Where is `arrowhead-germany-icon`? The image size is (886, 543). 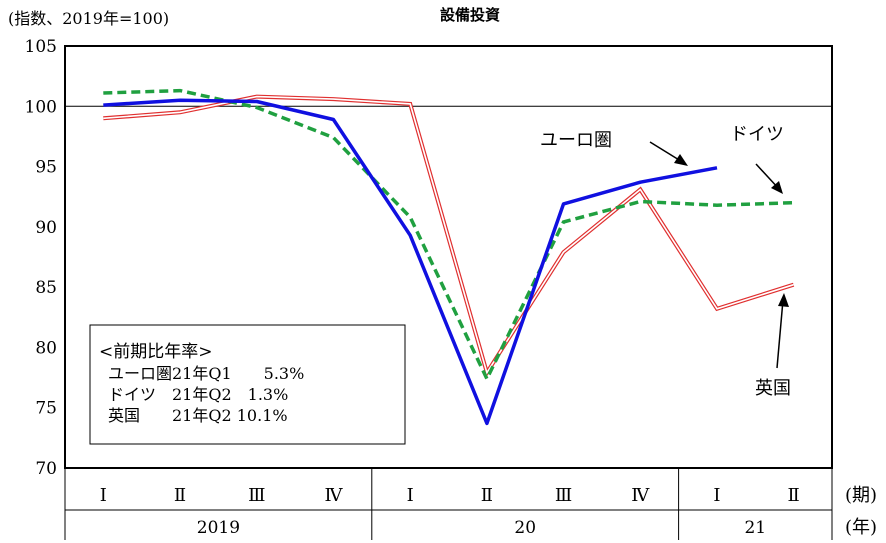
arrowhead-germany-icon is located at coordinates (777, 187).